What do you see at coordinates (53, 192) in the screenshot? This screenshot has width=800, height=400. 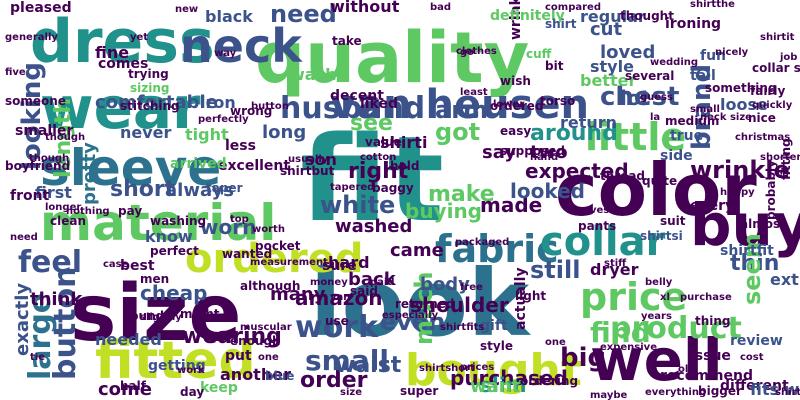 I see `cloud-word: first` at bounding box center [53, 192].